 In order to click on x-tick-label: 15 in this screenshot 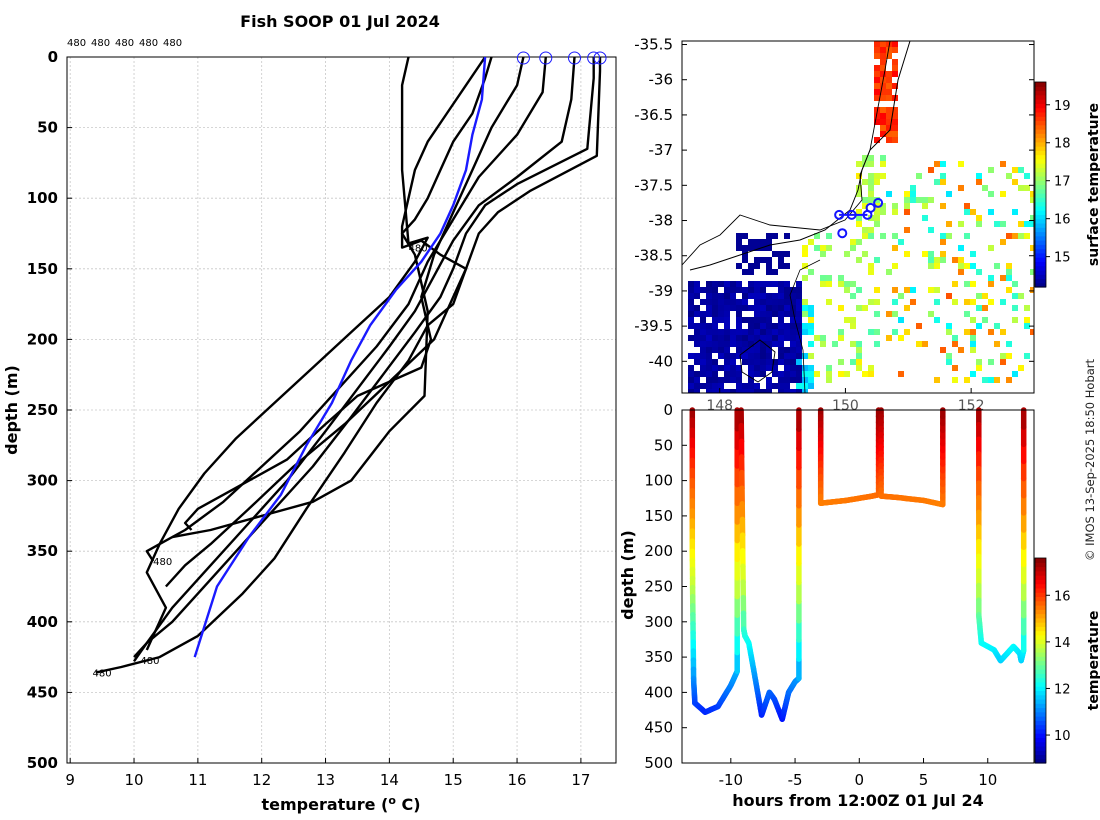, I will do `click(453, 780)`.